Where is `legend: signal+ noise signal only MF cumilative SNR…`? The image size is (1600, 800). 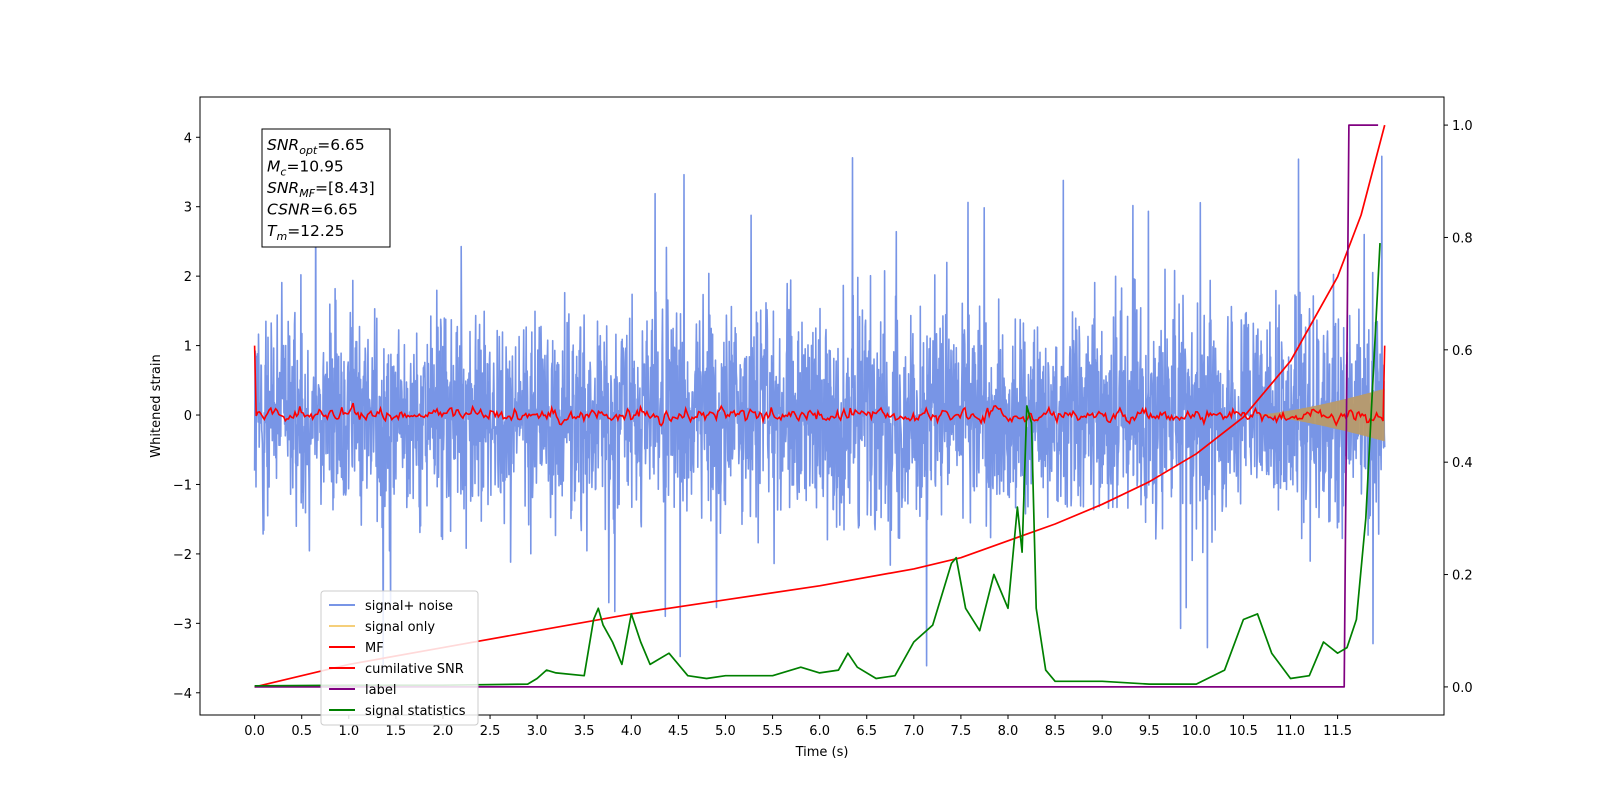 legend: signal+ noise signal only MF cumilative SNR… is located at coordinates (399, 658).